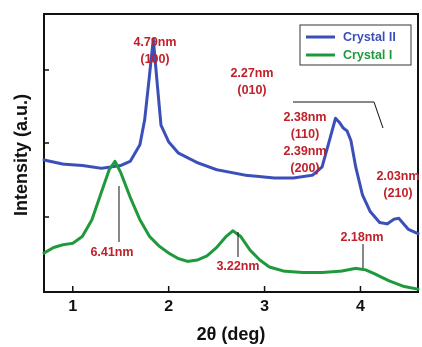 The width and height of the screenshot is (422, 347). Describe the element at coordinates (21, 155) in the screenshot. I see `y-axis-title: Intensity (a.u.)` at that location.